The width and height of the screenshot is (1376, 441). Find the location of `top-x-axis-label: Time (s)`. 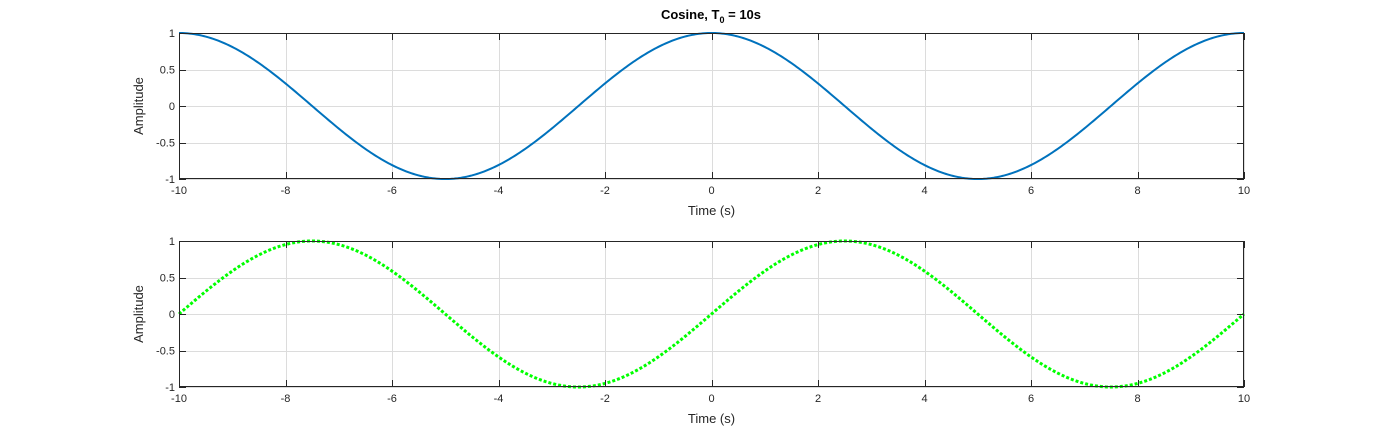

top-x-axis-label: Time (s) is located at coordinates (711, 210).